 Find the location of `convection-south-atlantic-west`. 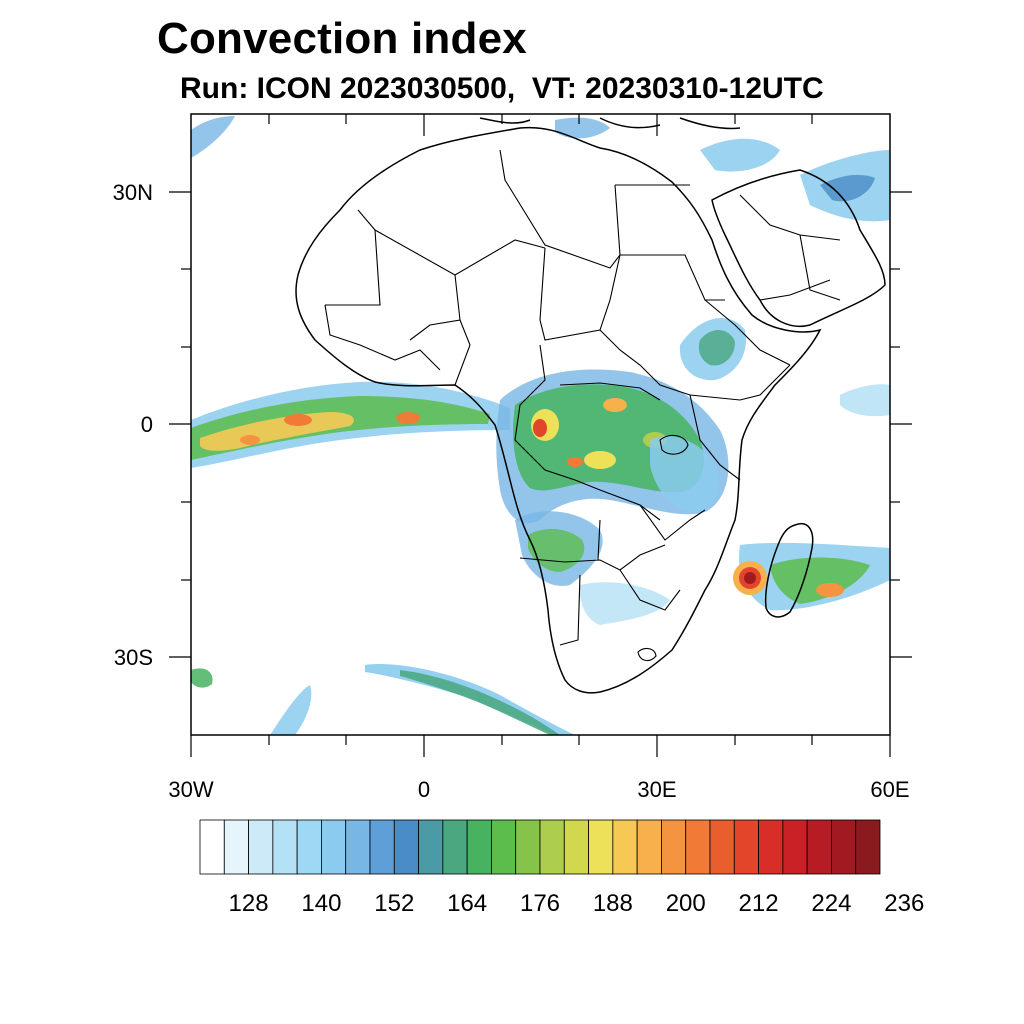

convection-south-atlantic-west is located at coordinates (202, 678).